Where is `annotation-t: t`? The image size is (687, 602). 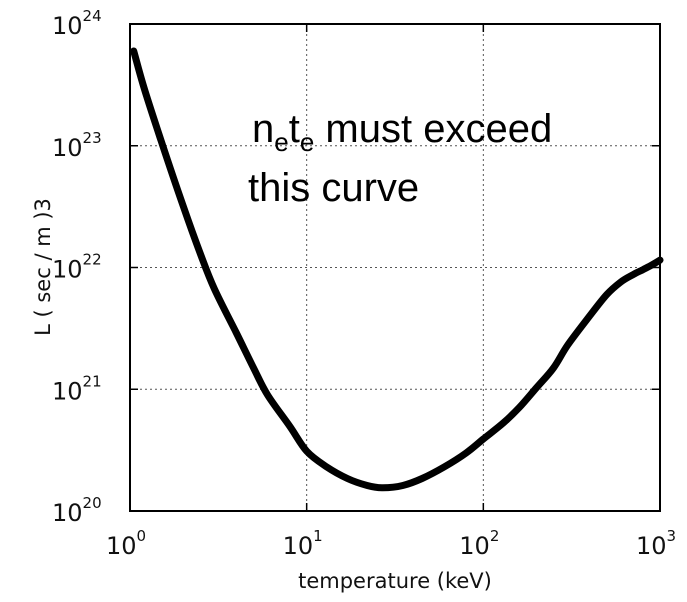
annotation-t: t is located at coordinates (294, 129).